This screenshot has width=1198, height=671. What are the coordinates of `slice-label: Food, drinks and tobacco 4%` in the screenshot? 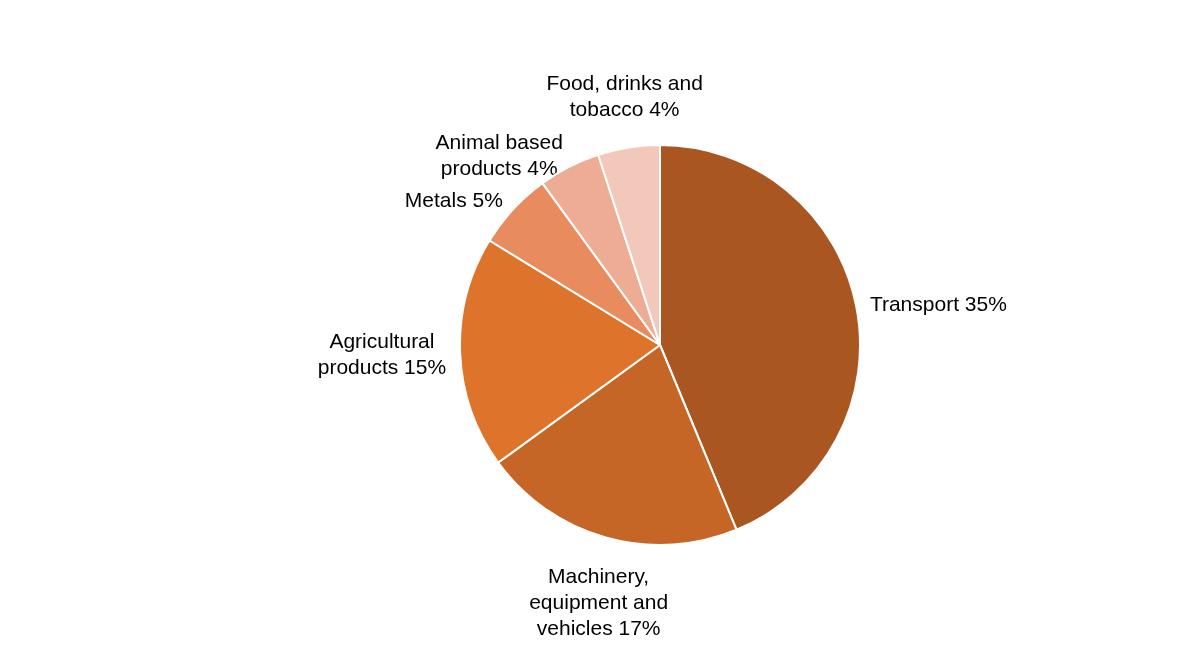 It's located at (624, 96).